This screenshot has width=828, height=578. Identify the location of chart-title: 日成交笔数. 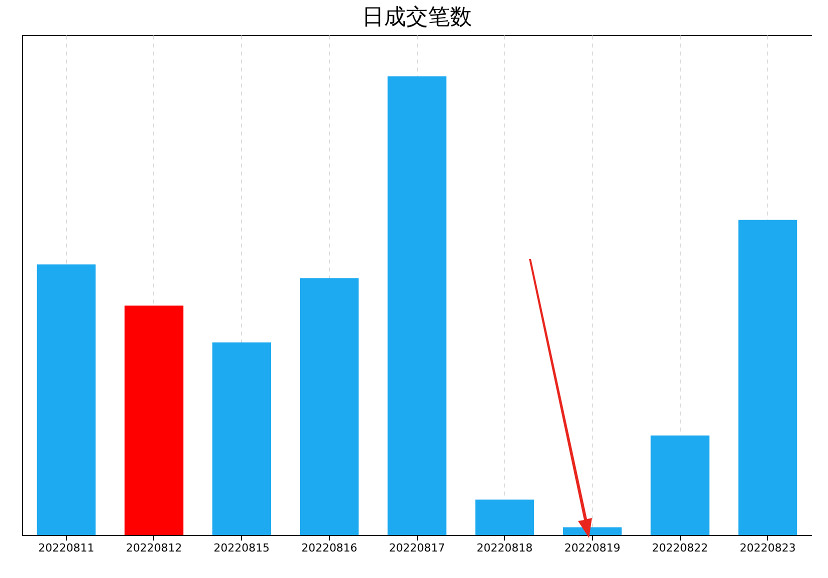
(417, 17).